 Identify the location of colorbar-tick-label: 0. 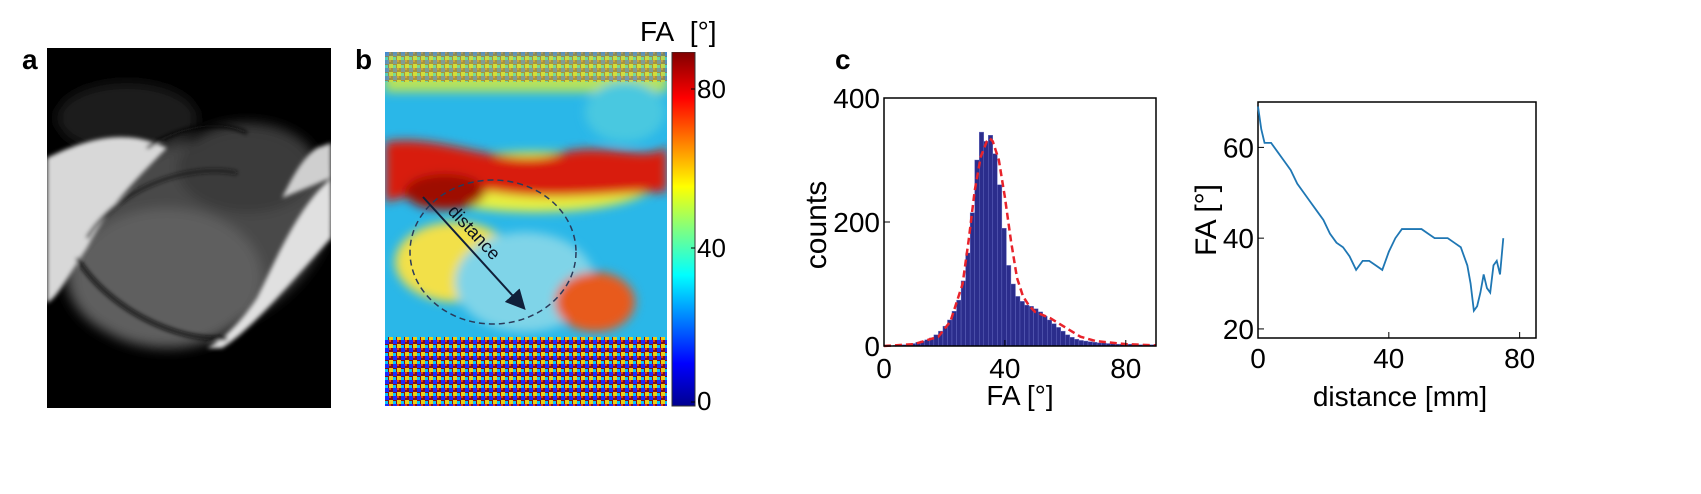
(704, 399).